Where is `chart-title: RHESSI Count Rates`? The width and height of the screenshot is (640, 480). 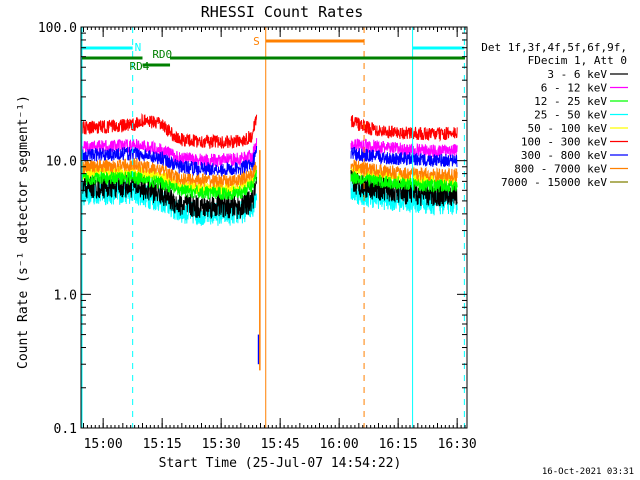 chart-title: RHESSI Count Rates is located at coordinates (282, 12).